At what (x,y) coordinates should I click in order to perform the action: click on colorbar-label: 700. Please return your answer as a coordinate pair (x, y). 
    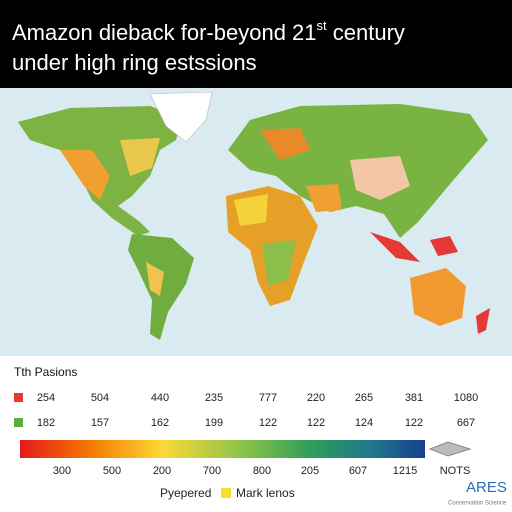
    Looking at the image, I should click on (212, 471).